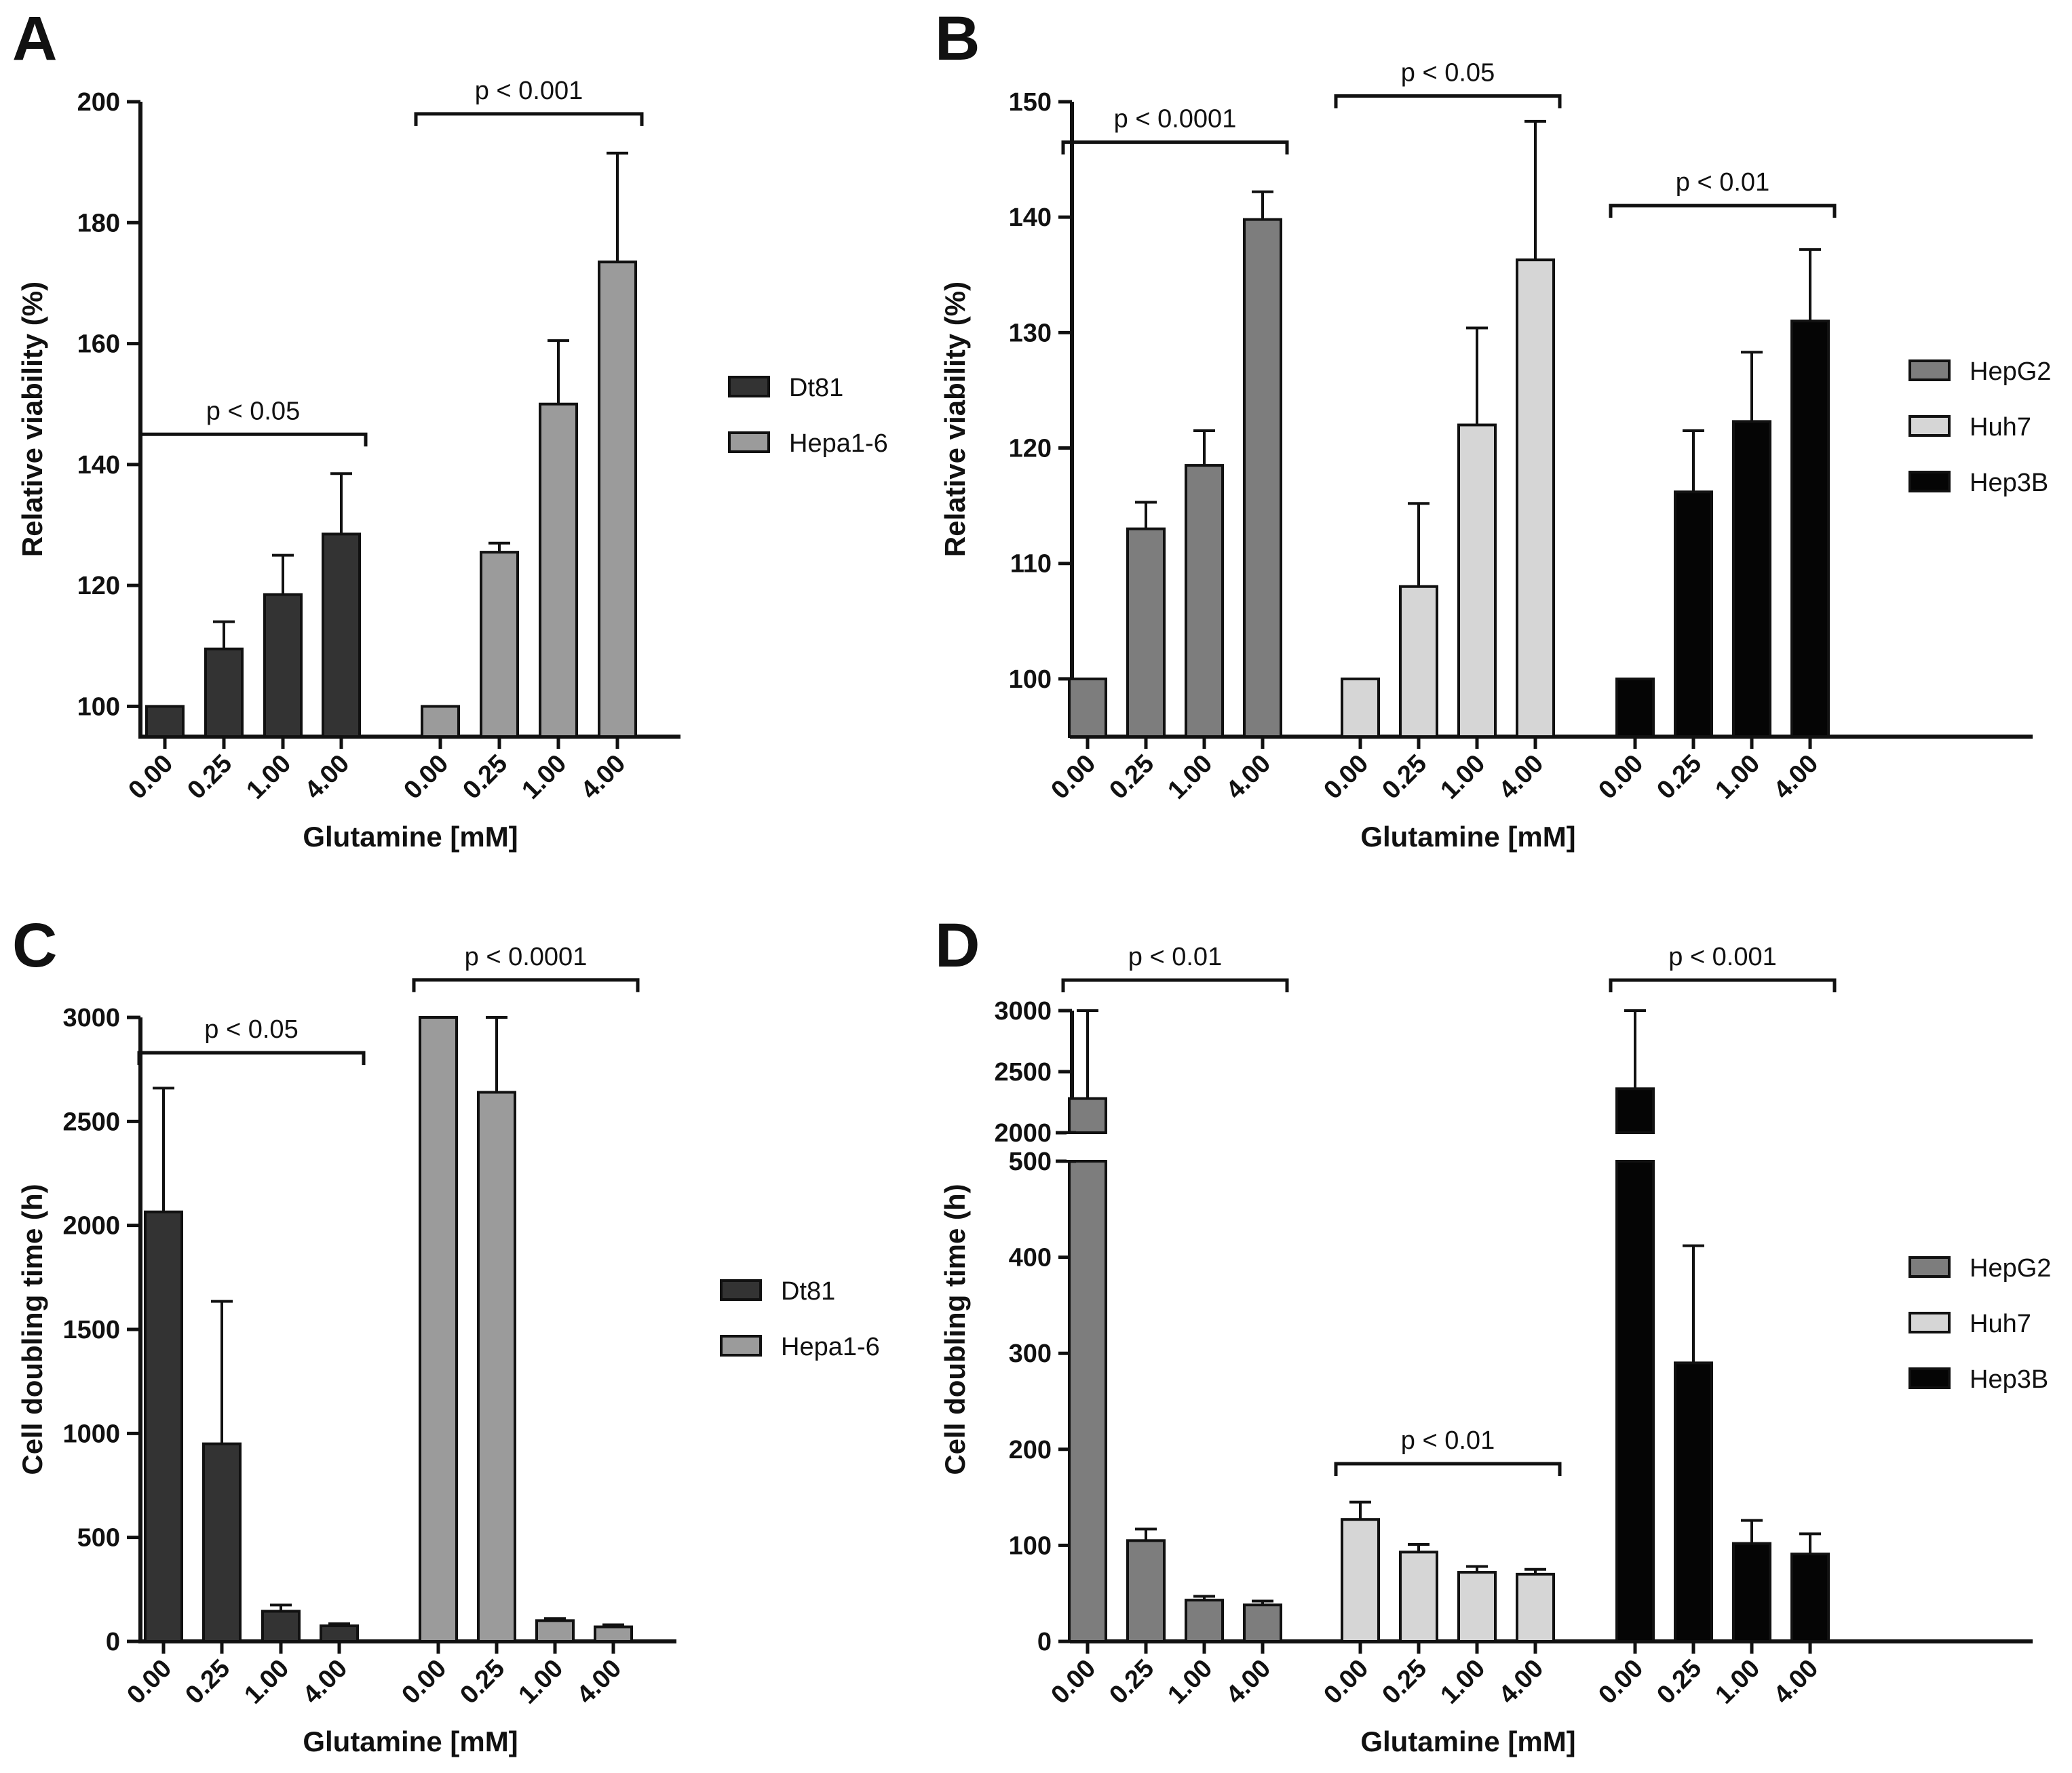 The height and width of the screenshot is (1773, 2072). What do you see at coordinates (411, 1741) in the screenshot?
I see `x-axis-title: Glutamine [mM]` at bounding box center [411, 1741].